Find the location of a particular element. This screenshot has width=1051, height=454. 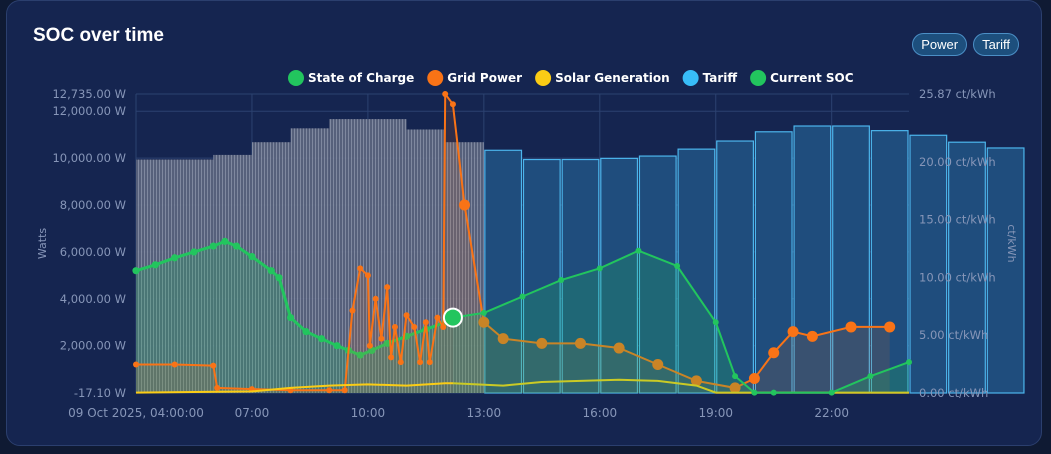

x-tick-label: 22:00 is located at coordinates (831, 413).